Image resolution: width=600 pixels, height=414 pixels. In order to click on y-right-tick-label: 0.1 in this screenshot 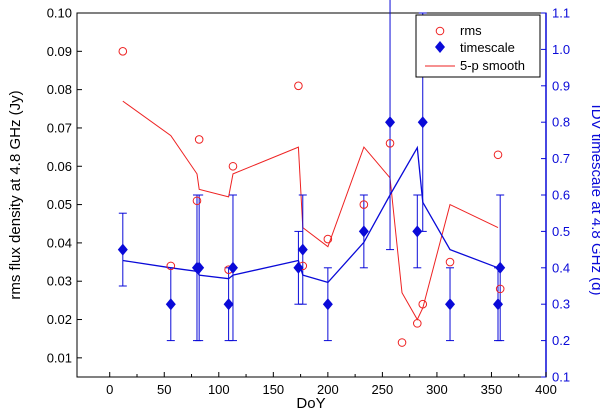, I will do `click(561, 377)`.